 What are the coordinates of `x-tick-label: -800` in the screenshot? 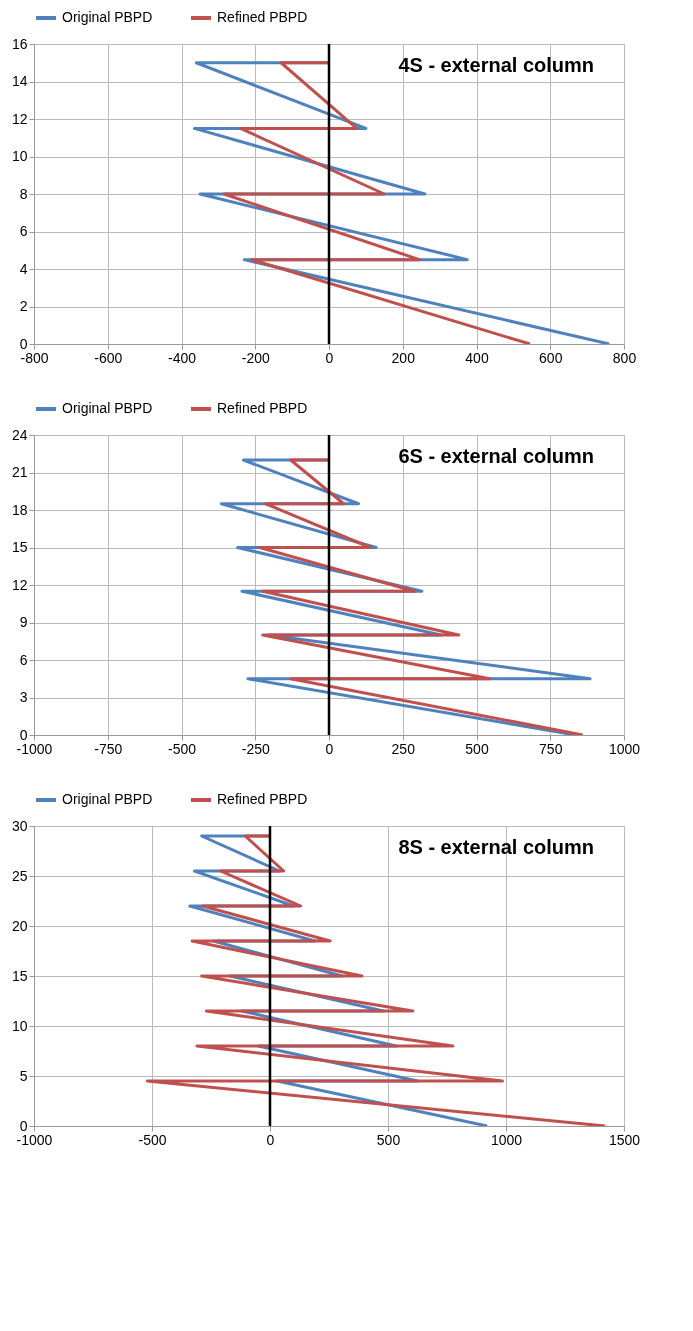 It's located at (34, 357).